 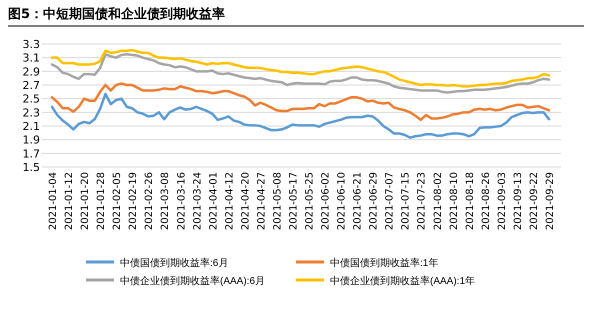 I want to click on y-tick-label: 2.1, so click(x=31, y=126).